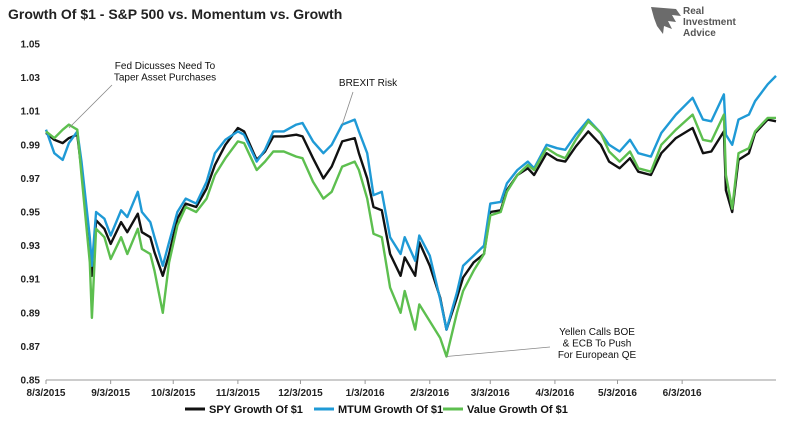  Describe the element at coordinates (31, 381) in the screenshot. I see `y-tick-label: 0.85` at that location.